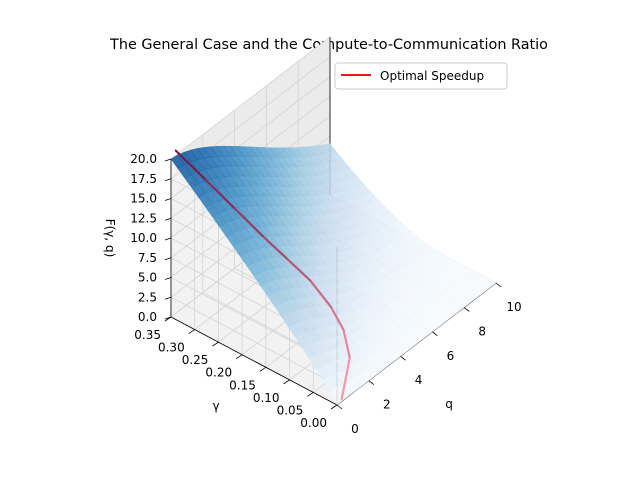 The image size is (640, 480). I want to click on z-tick-label: 0.0, so click(147, 317).